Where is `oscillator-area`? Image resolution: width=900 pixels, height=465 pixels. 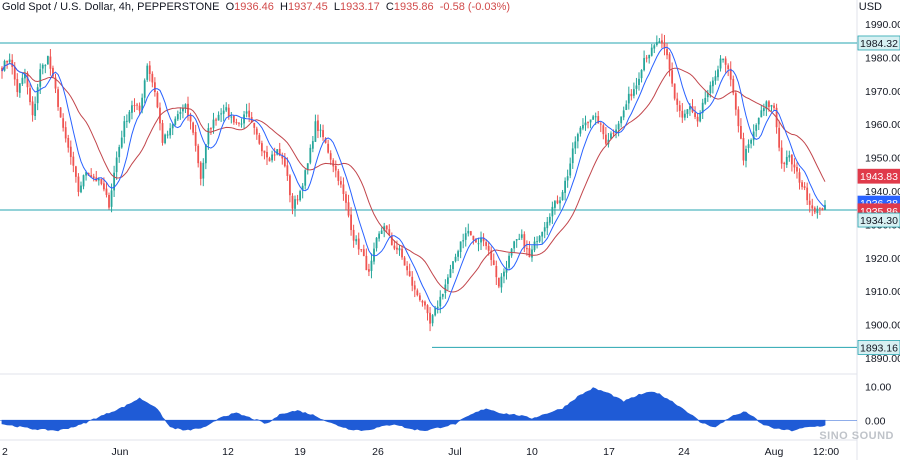 oscillator-area is located at coordinates (413, 409).